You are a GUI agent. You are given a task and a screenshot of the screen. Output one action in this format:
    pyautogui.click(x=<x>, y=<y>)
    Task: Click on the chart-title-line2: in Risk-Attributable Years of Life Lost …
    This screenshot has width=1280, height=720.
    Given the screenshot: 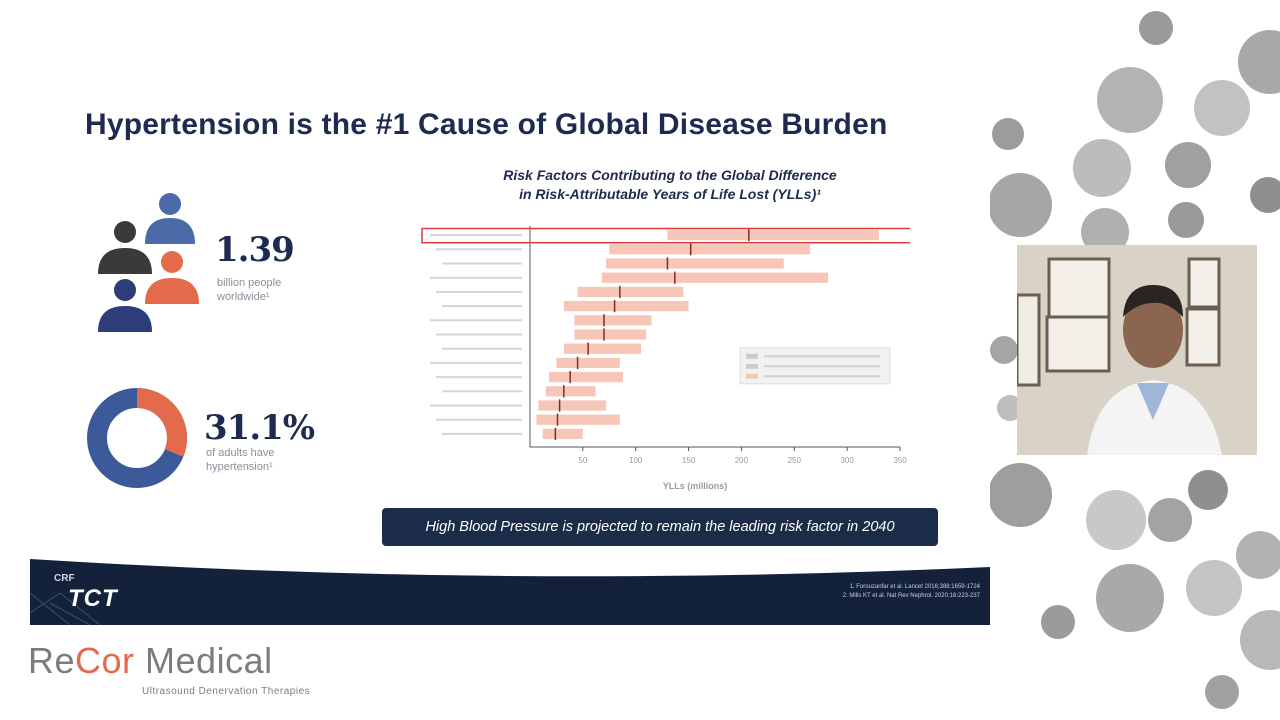 What is the action you would take?
    pyautogui.click(x=670, y=194)
    